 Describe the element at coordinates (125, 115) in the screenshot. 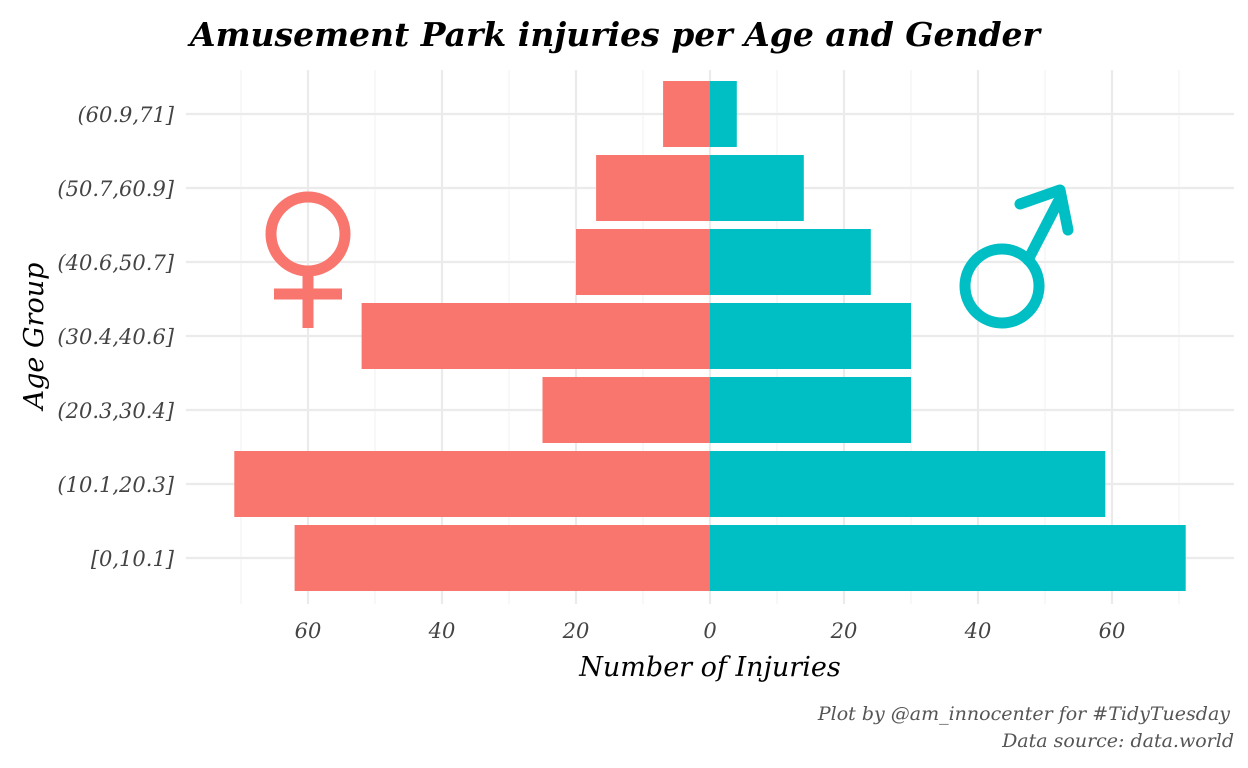

I see `y-tick-label: (60.9,71]` at that location.